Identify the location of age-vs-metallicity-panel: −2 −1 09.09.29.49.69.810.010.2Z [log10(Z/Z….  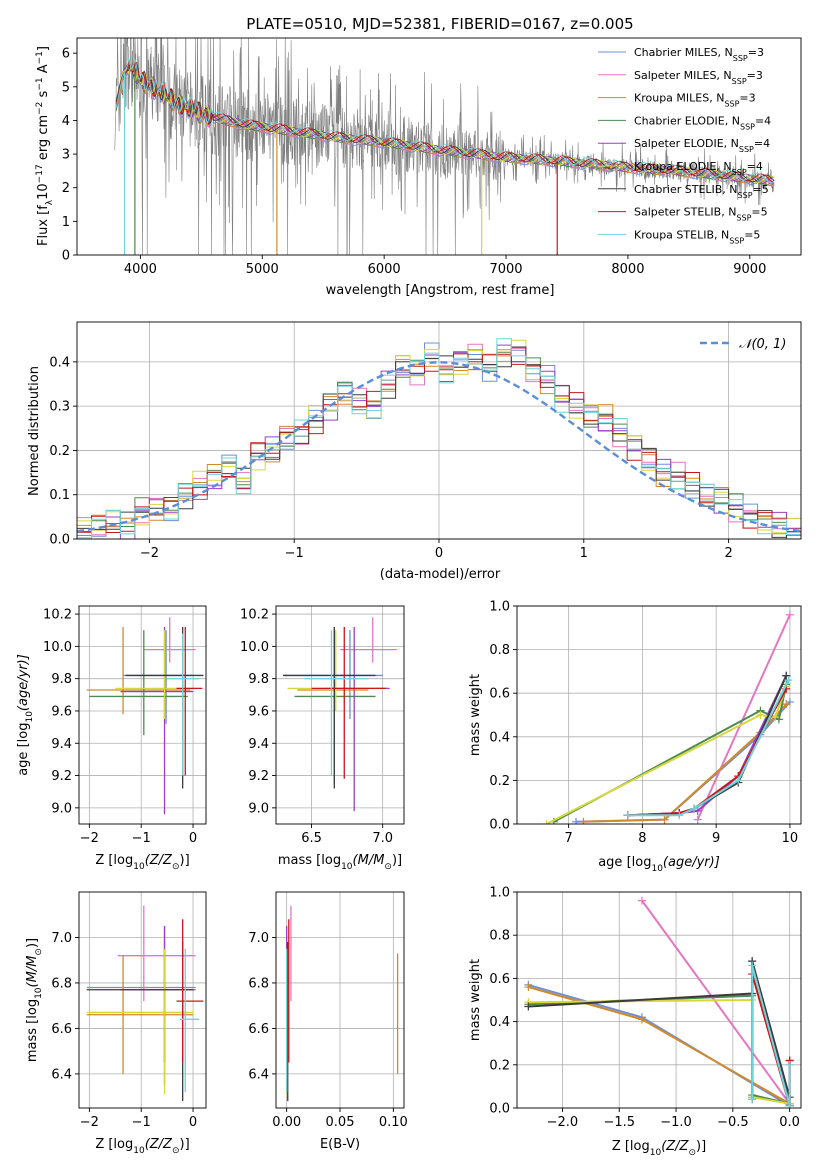
(111, 738).